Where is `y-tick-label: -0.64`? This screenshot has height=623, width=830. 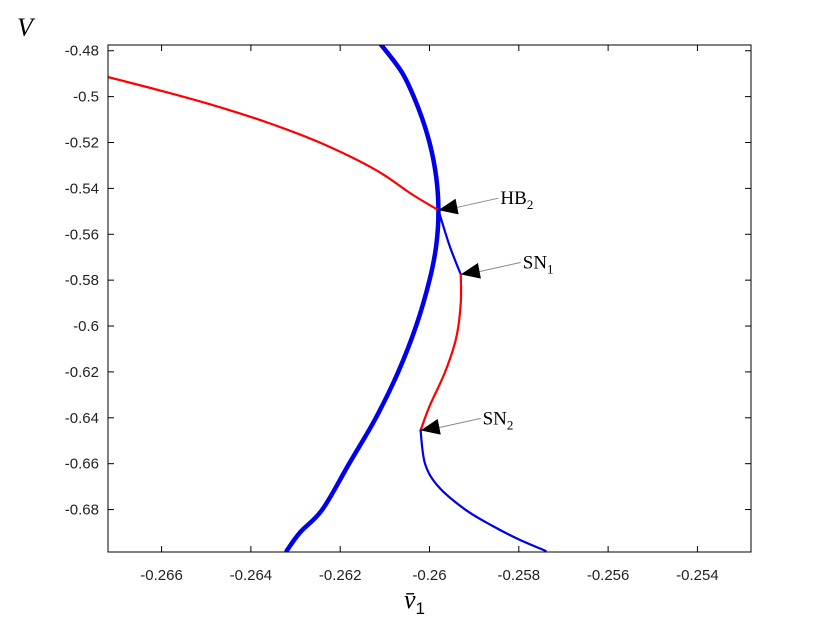 y-tick-label: -0.64 is located at coordinates (82, 418).